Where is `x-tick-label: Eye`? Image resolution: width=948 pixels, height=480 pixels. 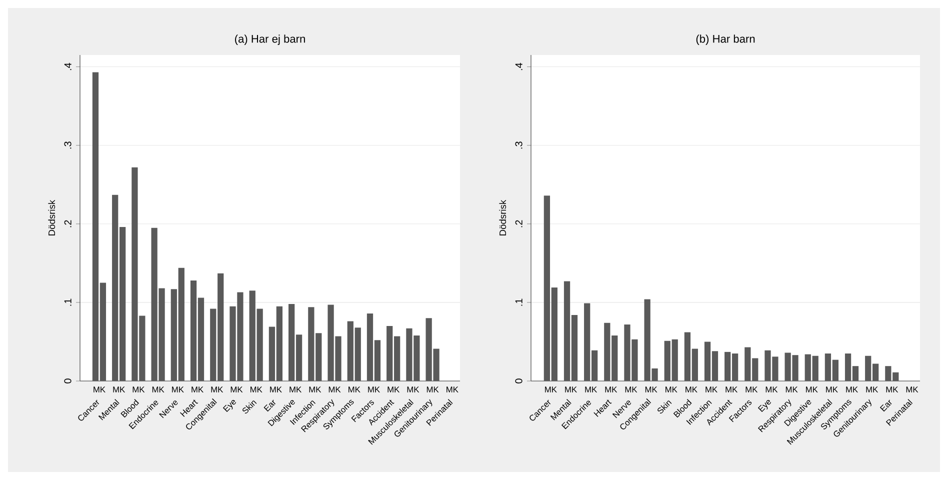
x-tick-label: Eye is located at coordinates (229, 406).